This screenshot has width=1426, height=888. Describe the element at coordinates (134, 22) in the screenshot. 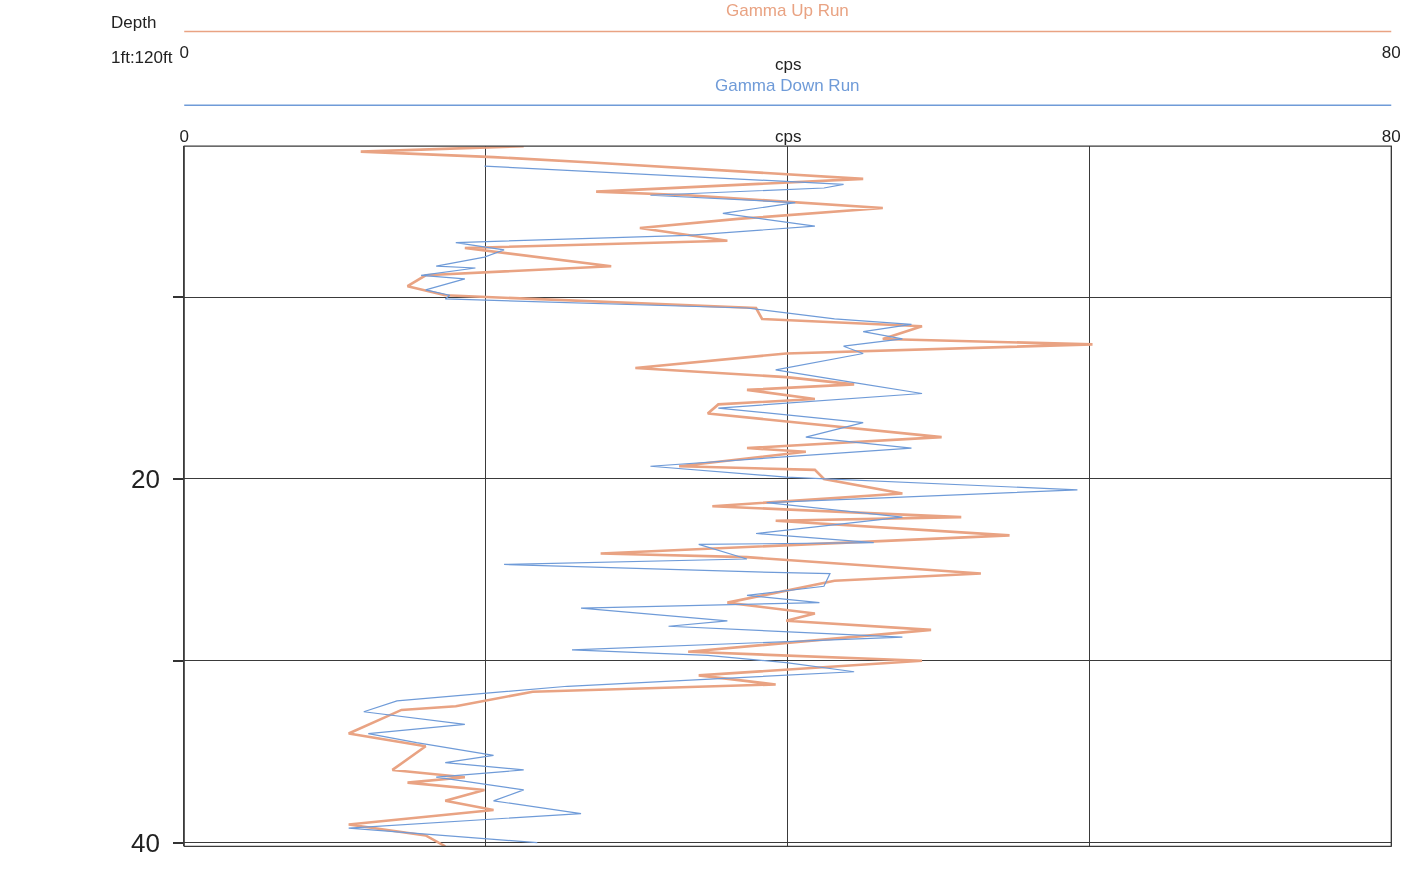

I see `y-axis-title: Depth` at that location.